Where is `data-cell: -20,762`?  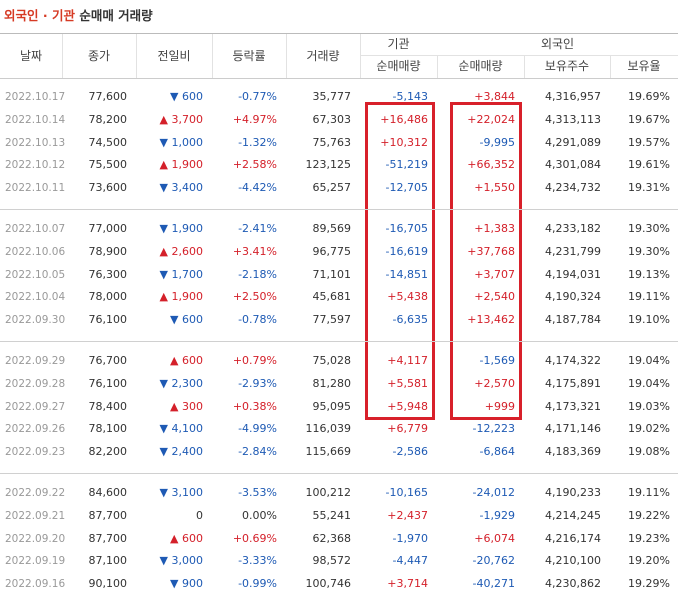 data-cell: -20,762 is located at coordinates (493, 561).